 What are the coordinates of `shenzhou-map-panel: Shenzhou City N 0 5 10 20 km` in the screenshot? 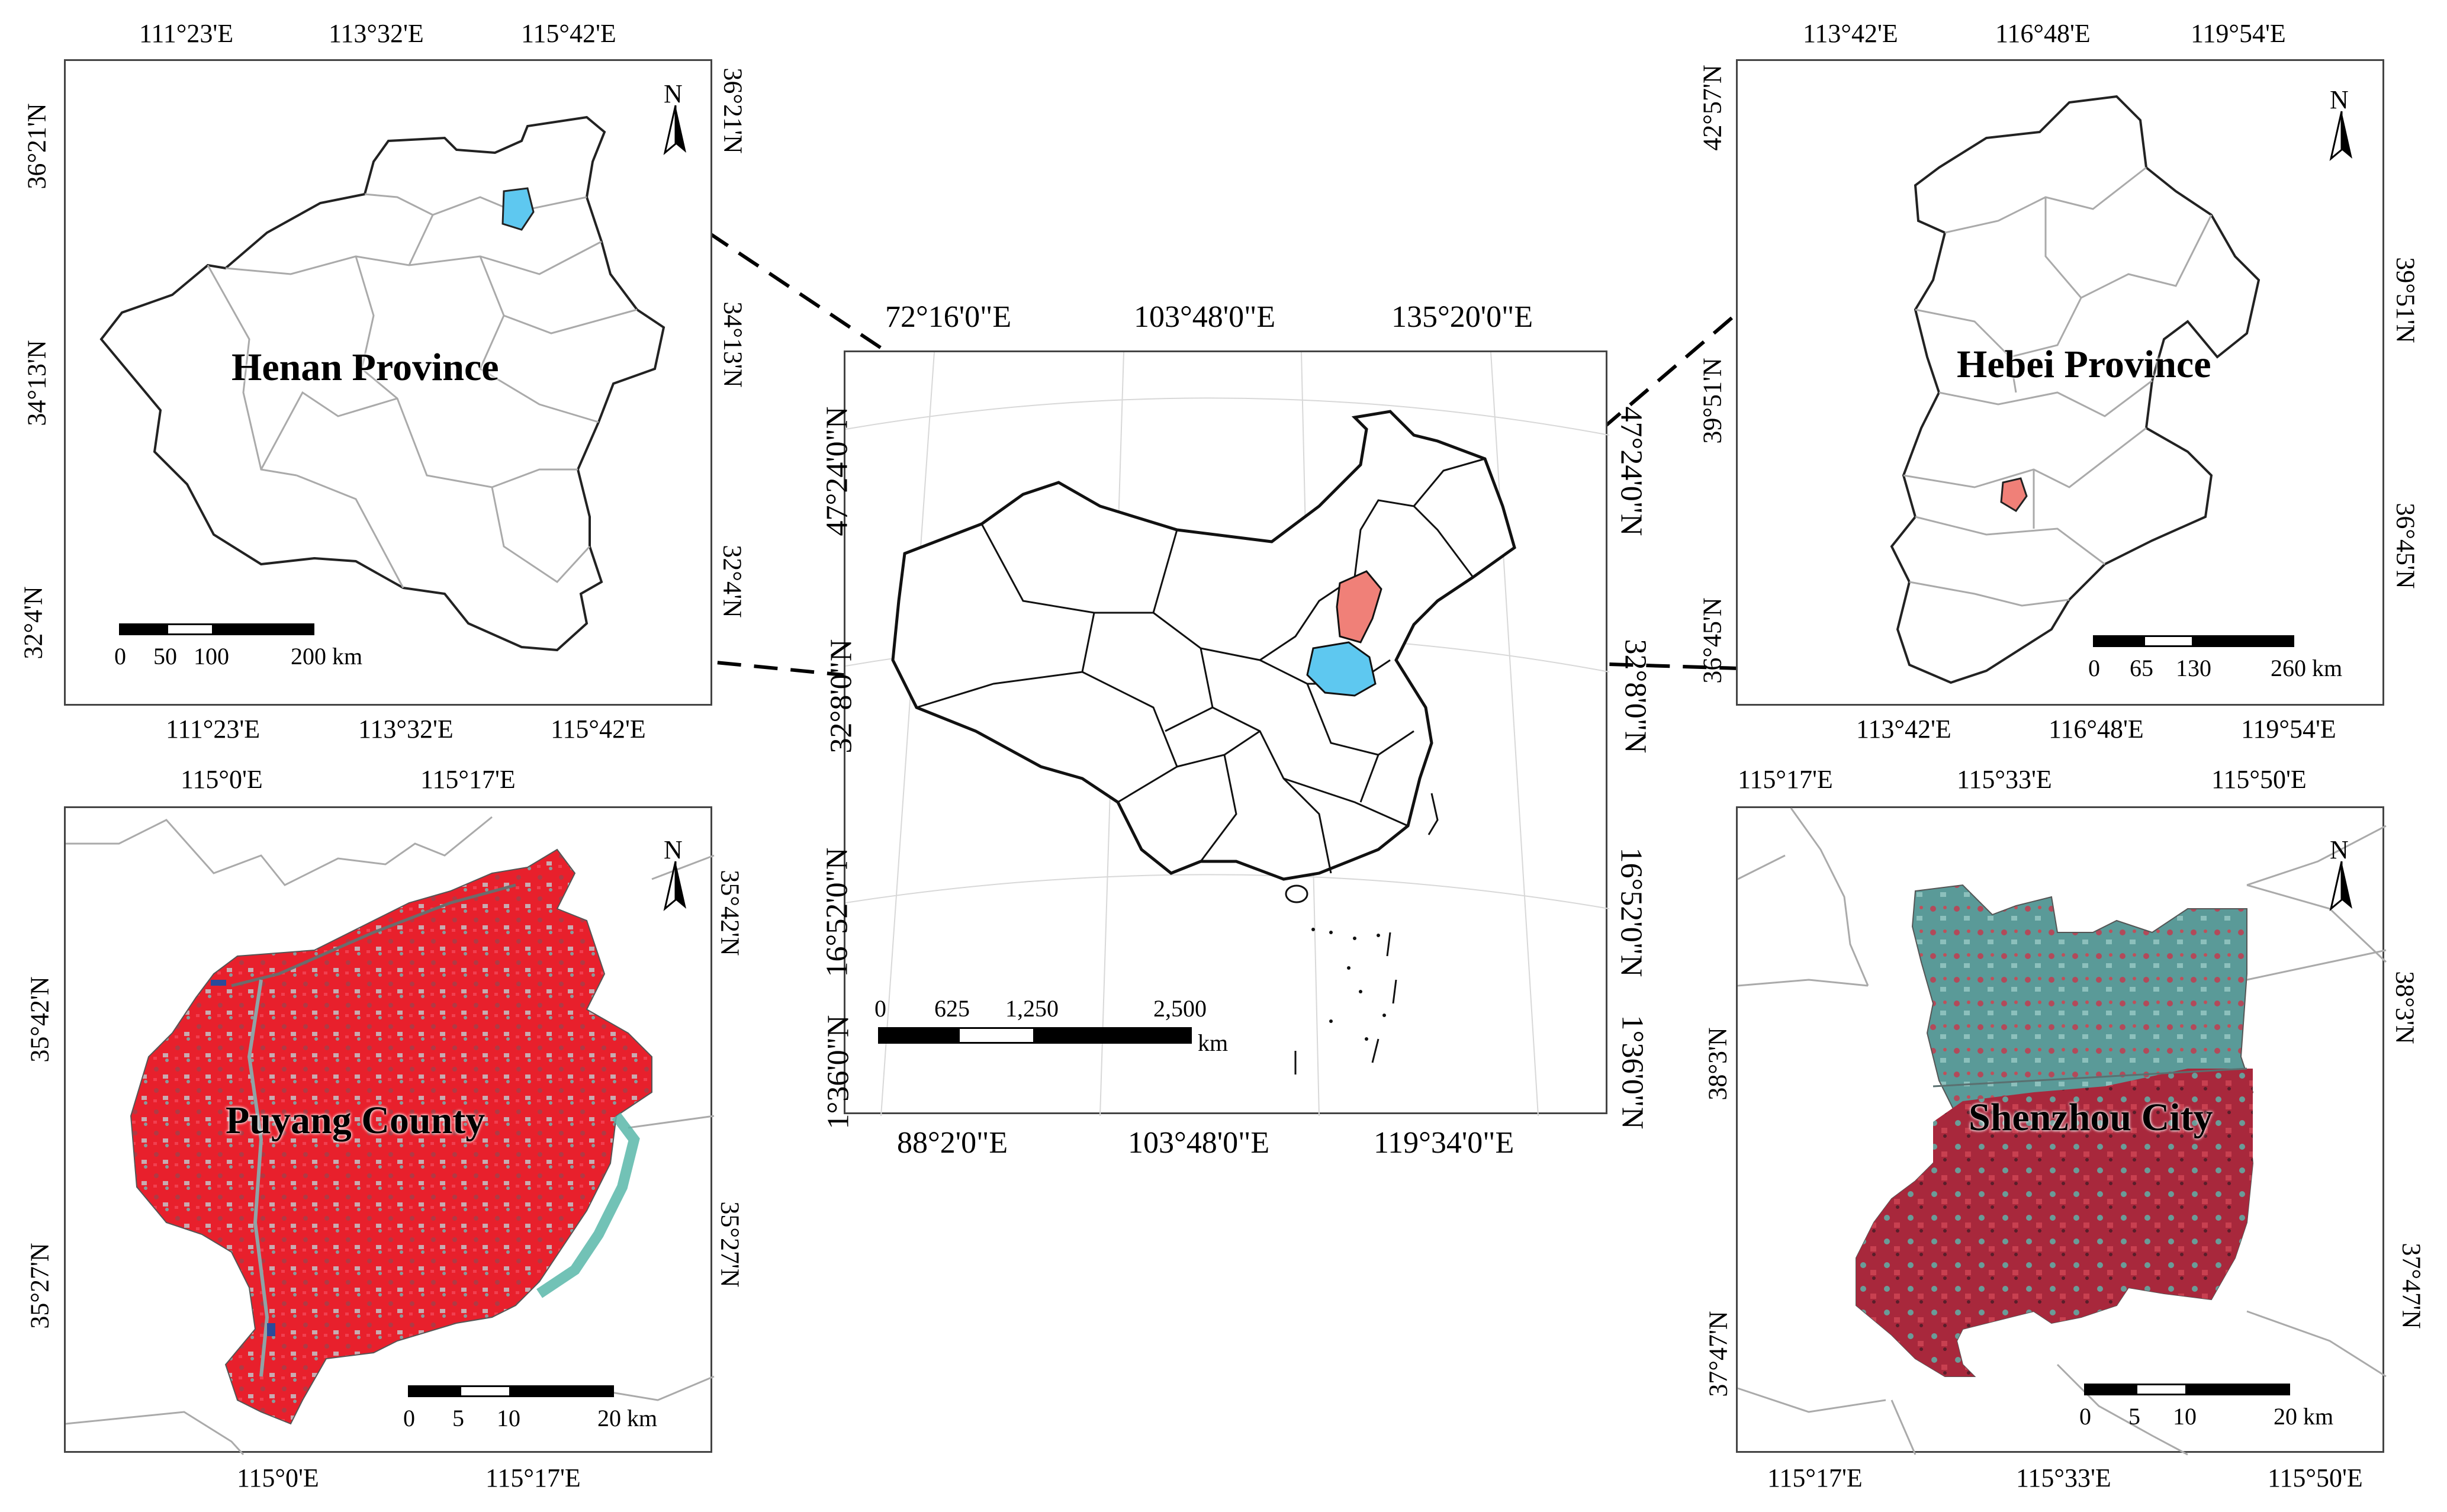 It's located at (2061, 1131).